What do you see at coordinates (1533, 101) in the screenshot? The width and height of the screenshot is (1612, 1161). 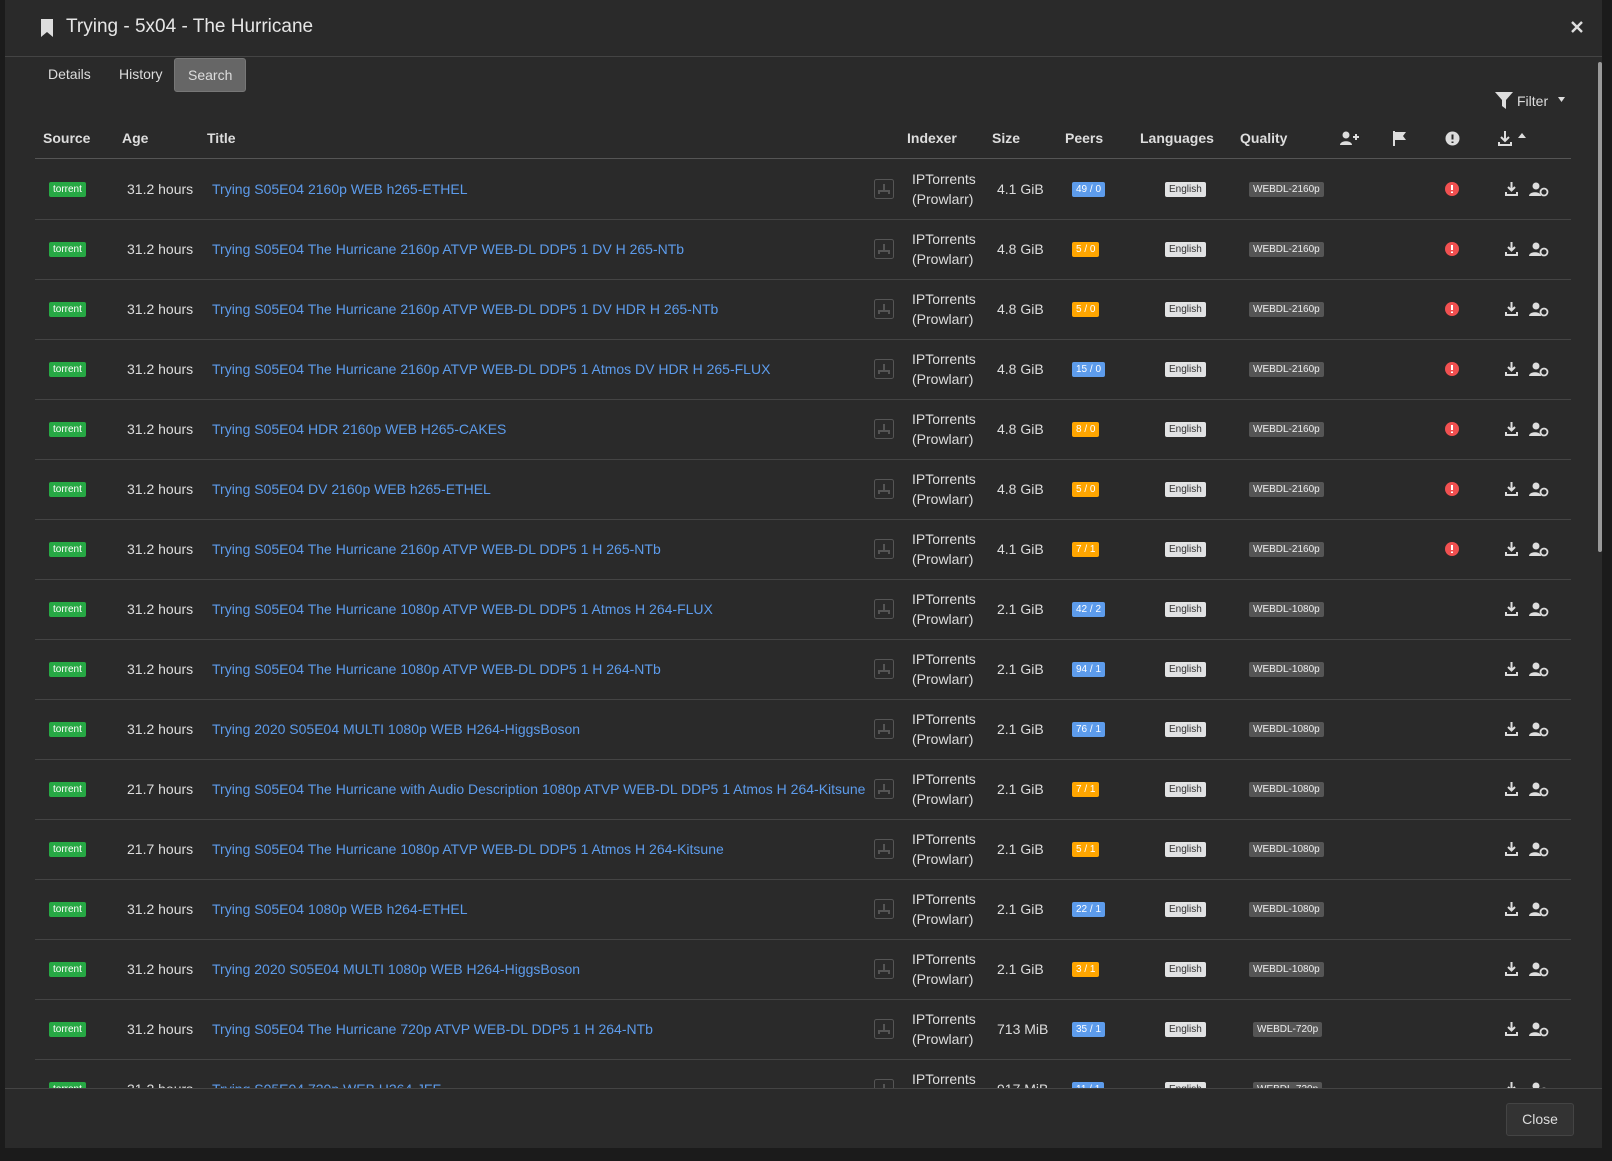 I see `filter-label: Filter` at bounding box center [1533, 101].